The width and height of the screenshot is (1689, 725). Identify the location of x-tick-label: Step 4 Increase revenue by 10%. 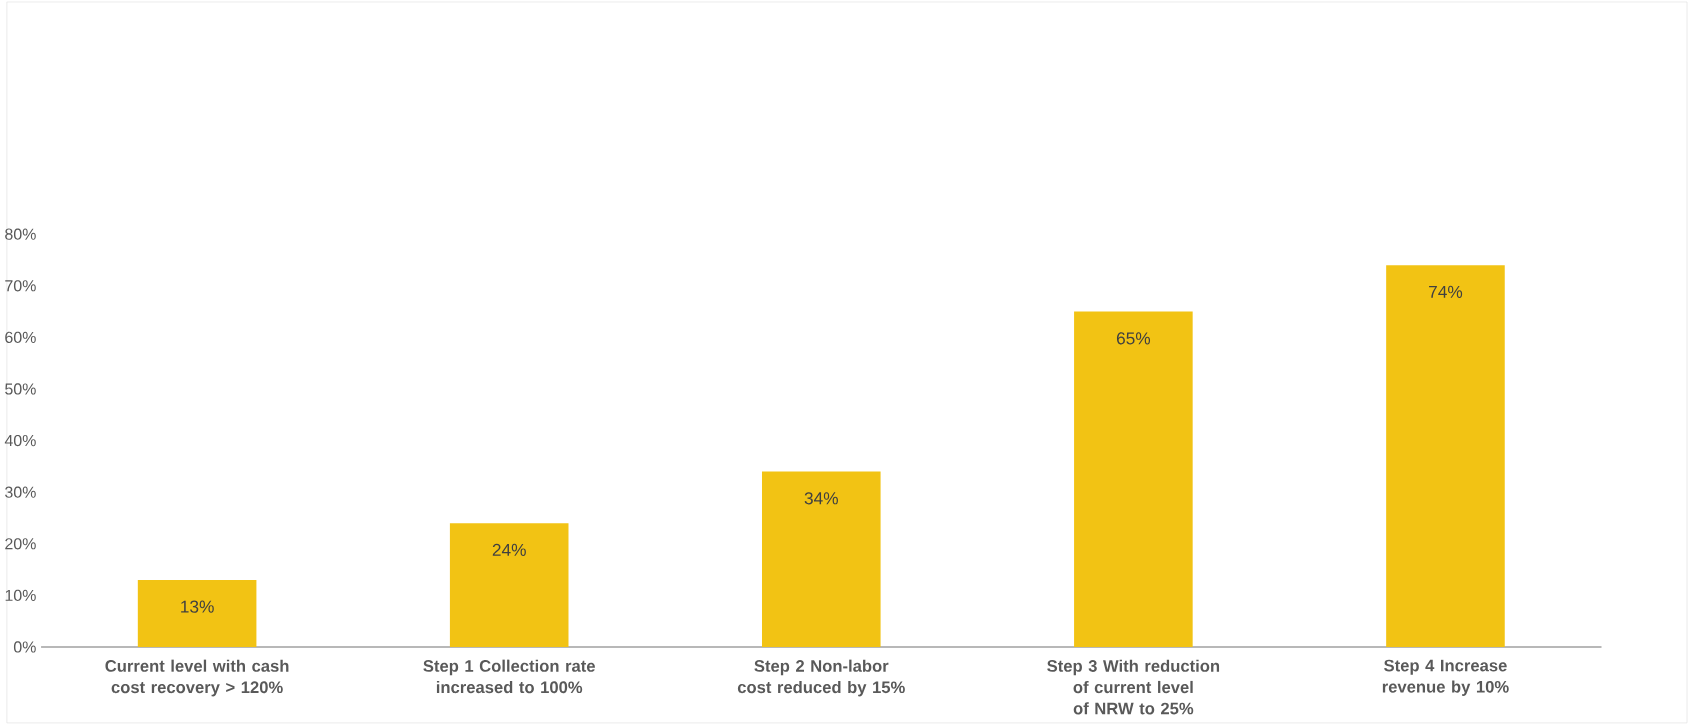
(1445, 678).